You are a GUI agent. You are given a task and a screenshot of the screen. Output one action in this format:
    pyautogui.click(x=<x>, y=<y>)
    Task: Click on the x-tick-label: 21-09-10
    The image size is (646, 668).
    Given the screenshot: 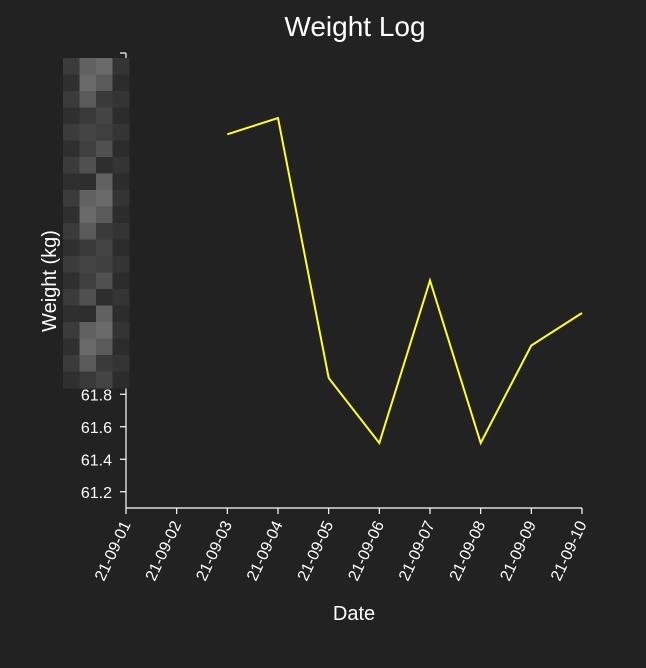 What is the action you would take?
    pyautogui.click(x=569, y=550)
    